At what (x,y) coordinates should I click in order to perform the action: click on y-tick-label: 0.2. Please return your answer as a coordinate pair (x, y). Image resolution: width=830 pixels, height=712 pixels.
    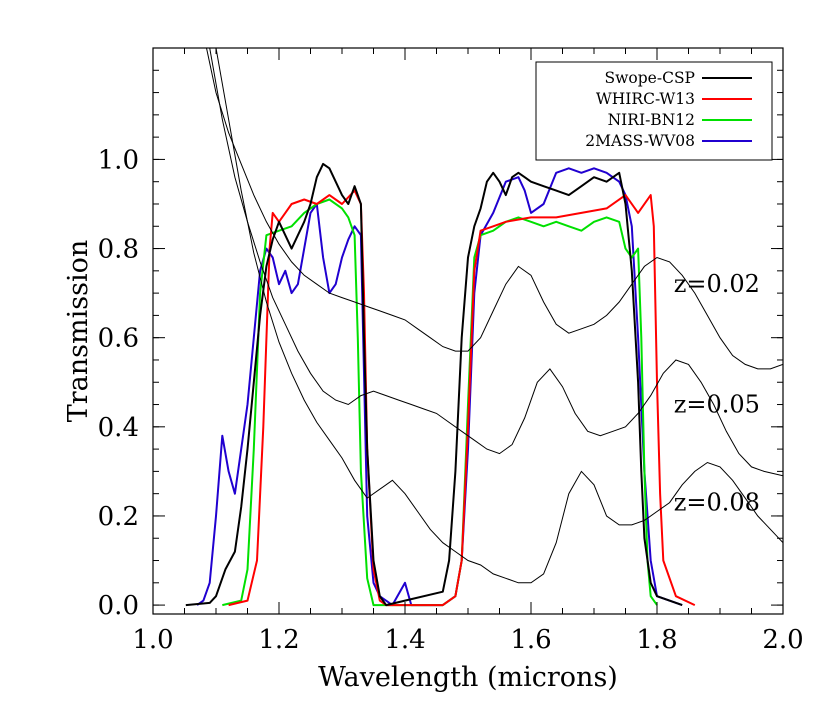
    Looking at the image, I should click on (118, 517).